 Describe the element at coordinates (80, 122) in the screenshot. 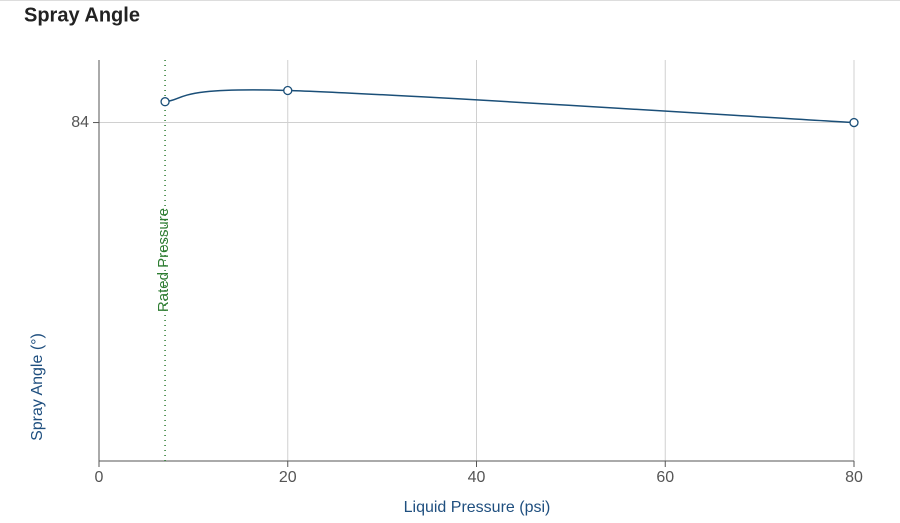

I see `y-tick-label: 84` at that location.